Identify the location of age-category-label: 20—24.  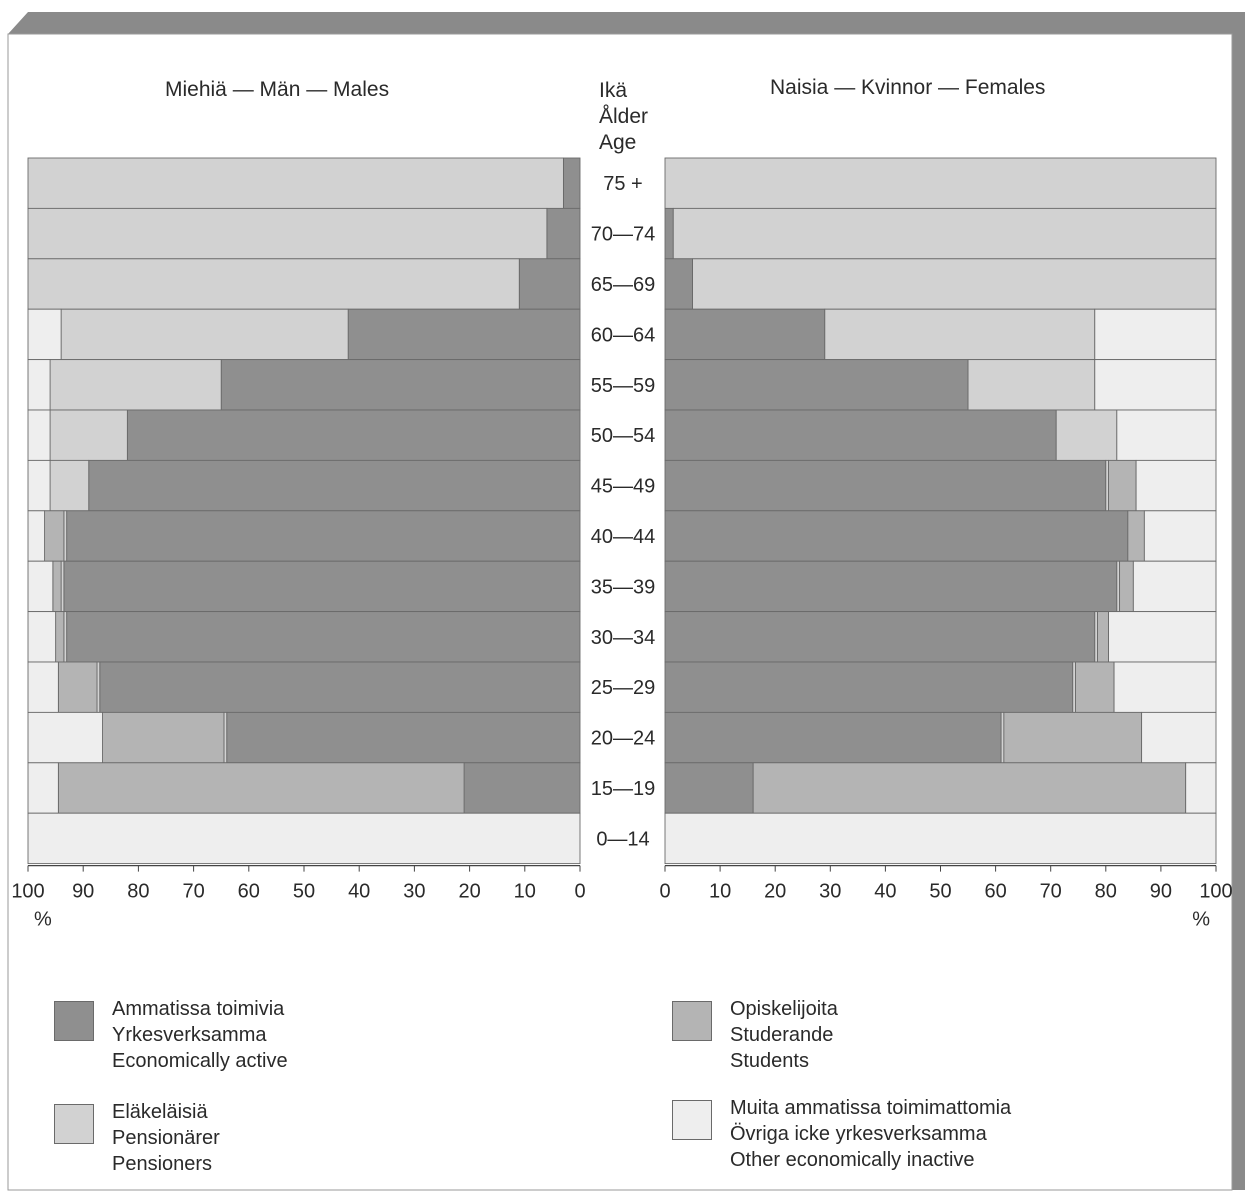
(623, 739).